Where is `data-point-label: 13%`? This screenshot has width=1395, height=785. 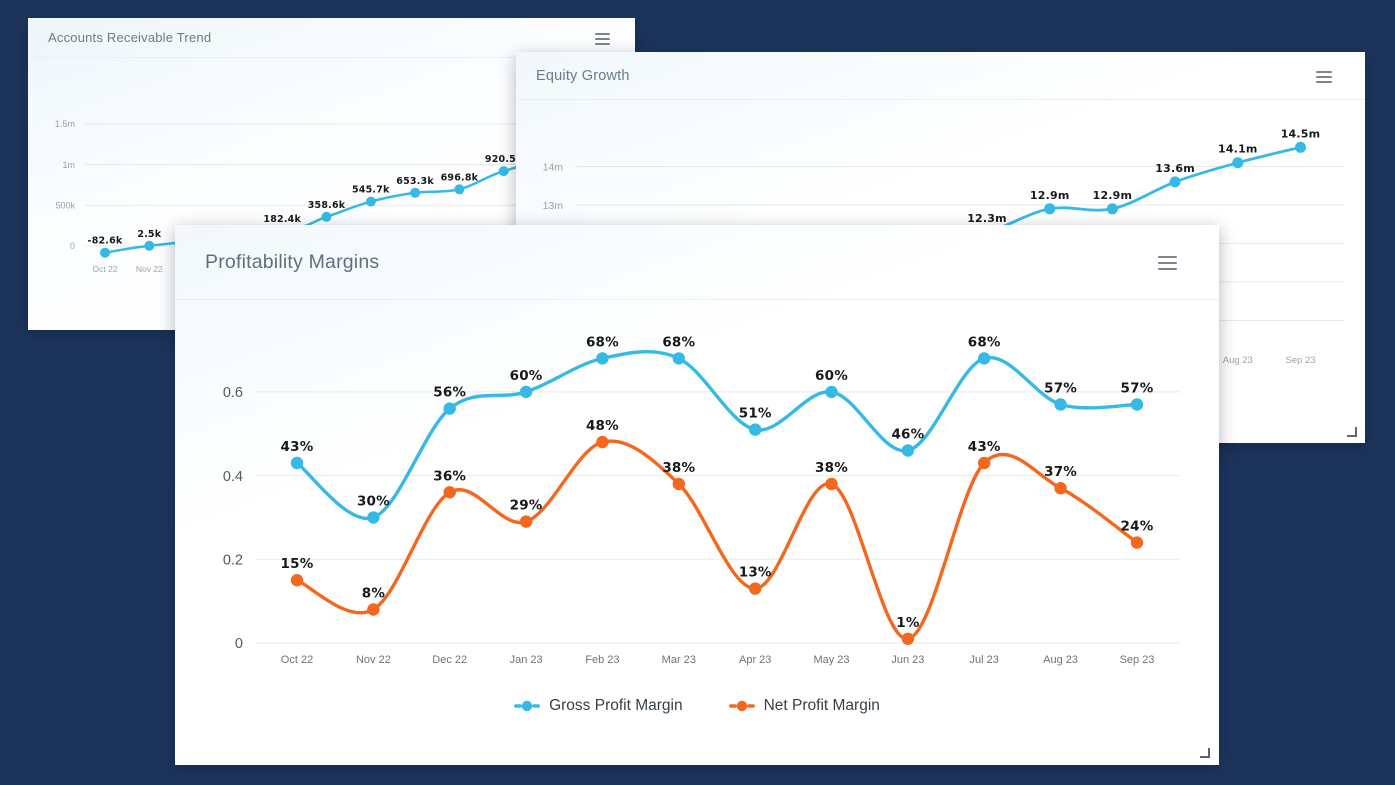 data-point-label: 13% is located at coordinates (755, 573).